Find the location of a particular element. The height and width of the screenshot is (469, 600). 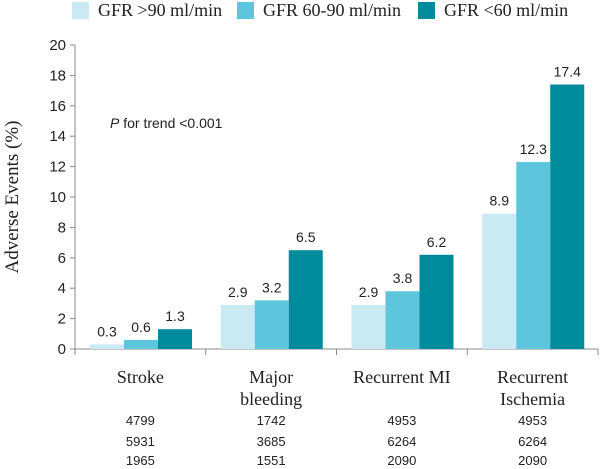

patient-count: 1551 is located at coordinates (271, 460).